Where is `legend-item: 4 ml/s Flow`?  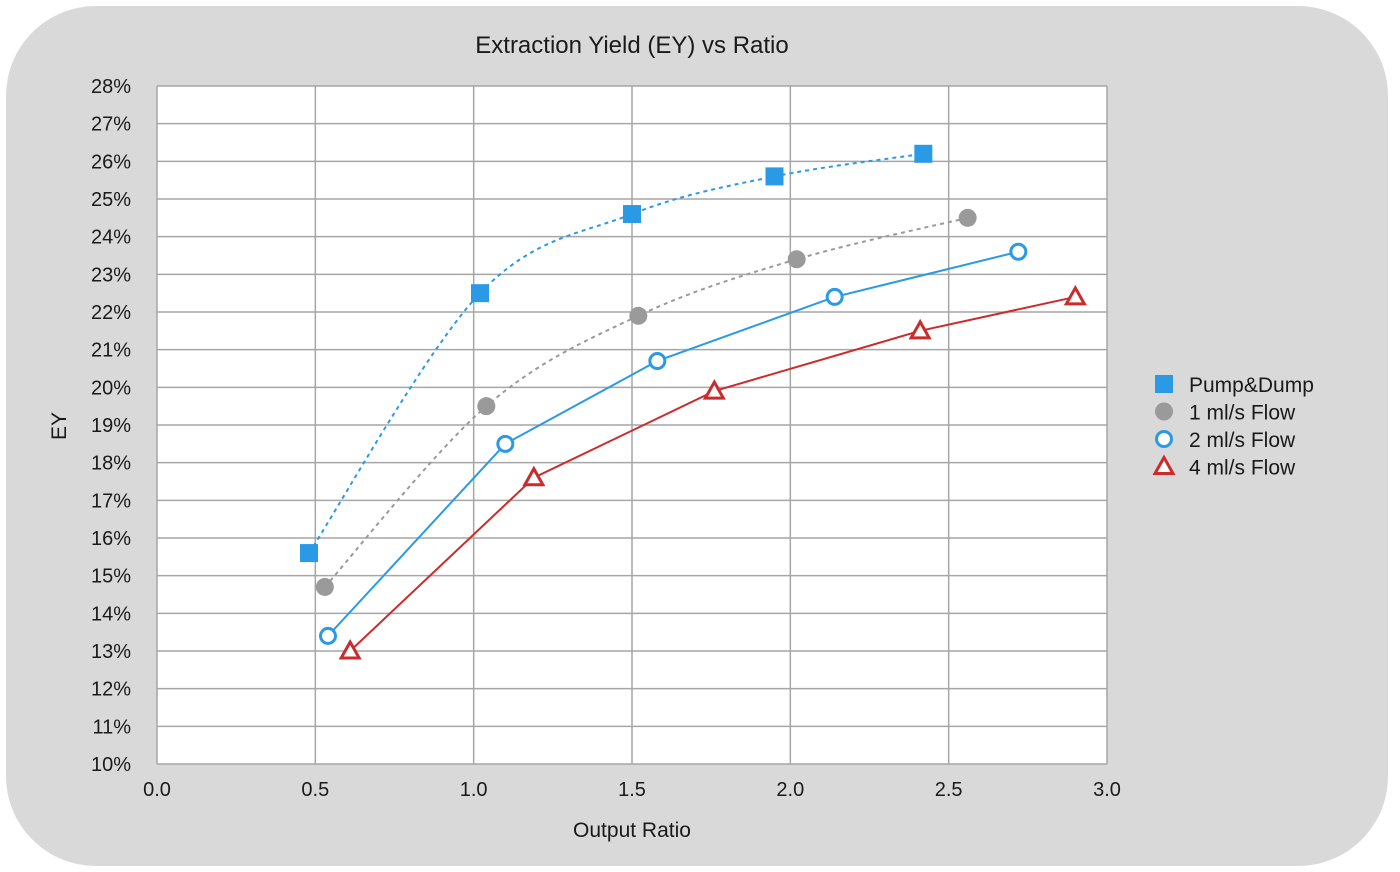
legend-item: 4 ml/s Flow is located at coordinates (1224, 467).